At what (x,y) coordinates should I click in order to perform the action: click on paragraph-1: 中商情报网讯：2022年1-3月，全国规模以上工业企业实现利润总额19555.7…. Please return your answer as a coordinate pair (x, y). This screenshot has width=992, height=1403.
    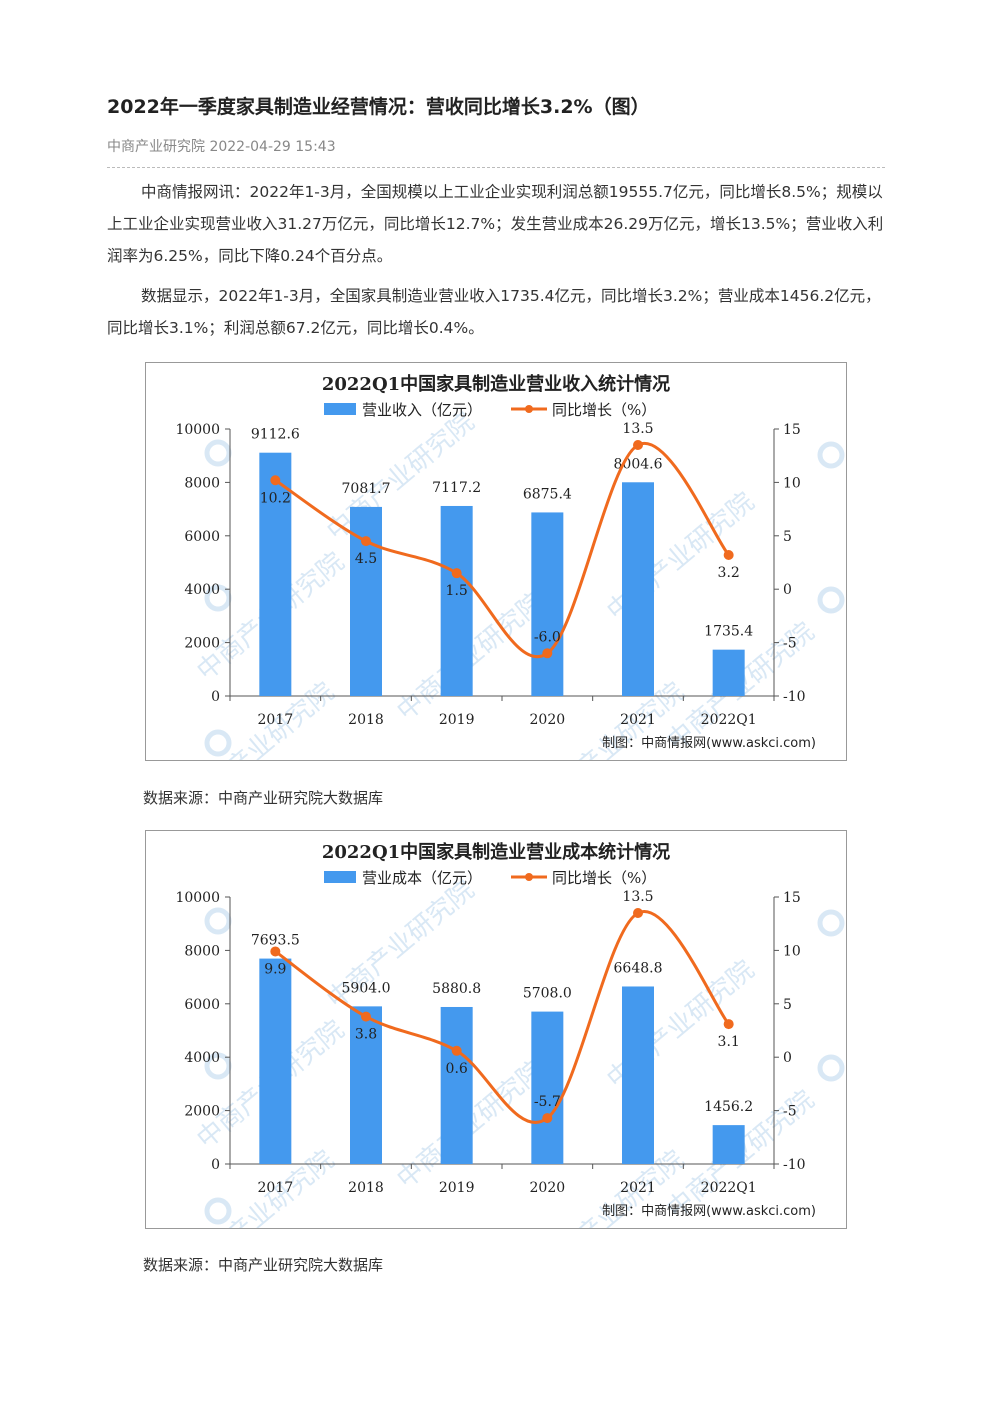
    Looking at the image, I should click on (495, 224).